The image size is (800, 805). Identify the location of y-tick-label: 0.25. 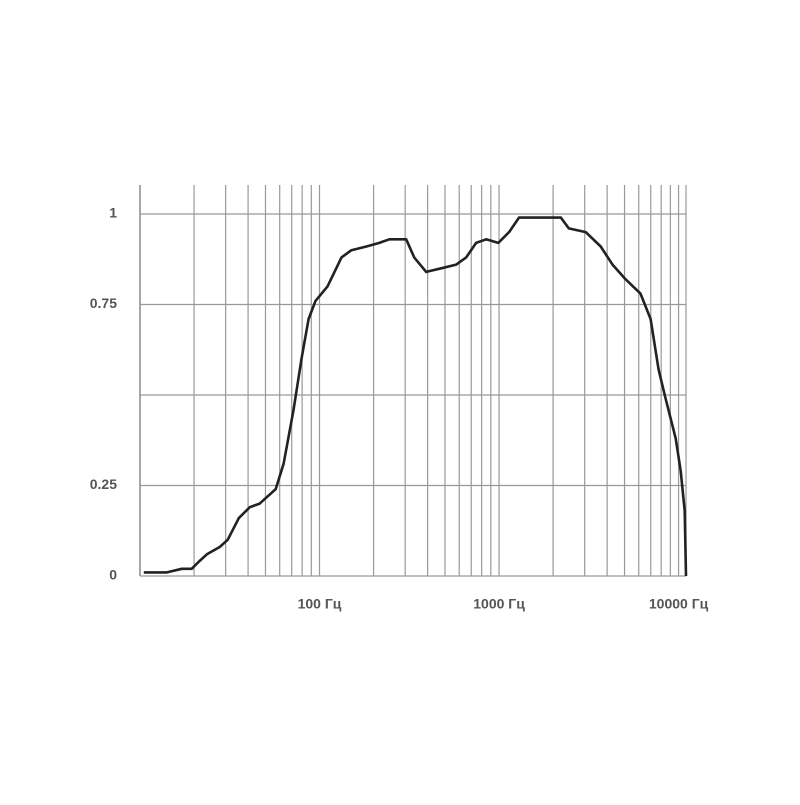
(103, 484).